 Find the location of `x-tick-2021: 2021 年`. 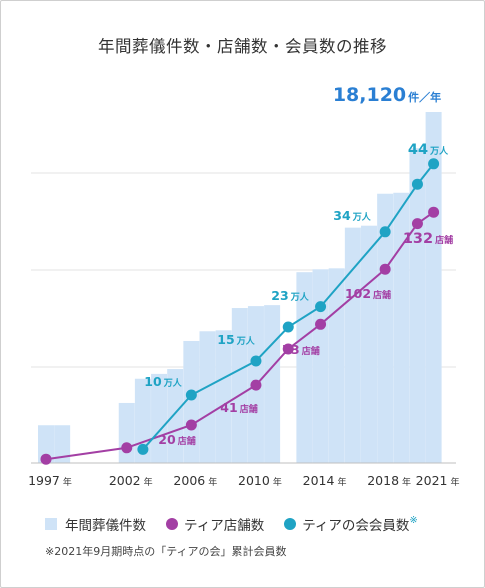

x-tick-2021: 2021 年 is located at coordinates (438, 480).